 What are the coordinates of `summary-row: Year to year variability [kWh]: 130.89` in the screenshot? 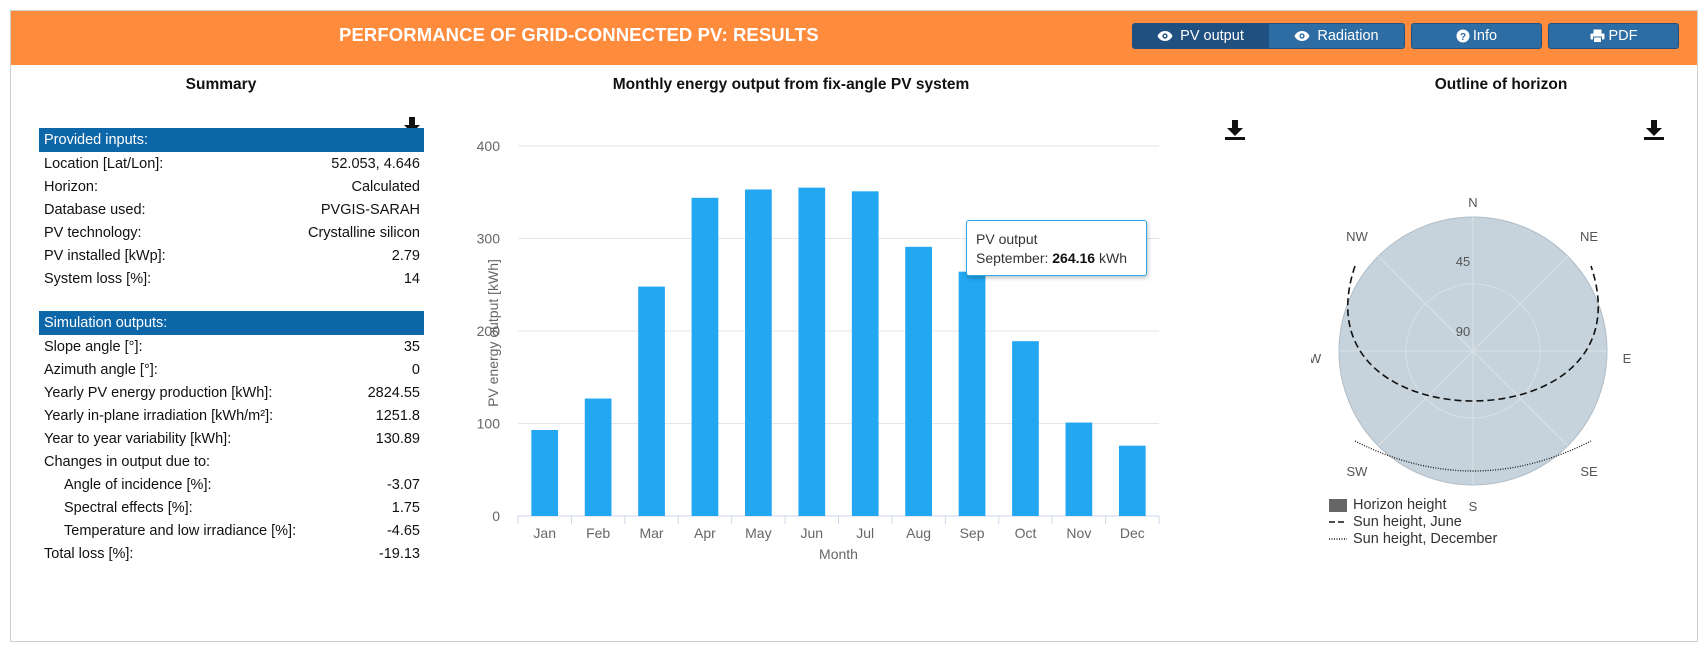 It's located at (232, 439).